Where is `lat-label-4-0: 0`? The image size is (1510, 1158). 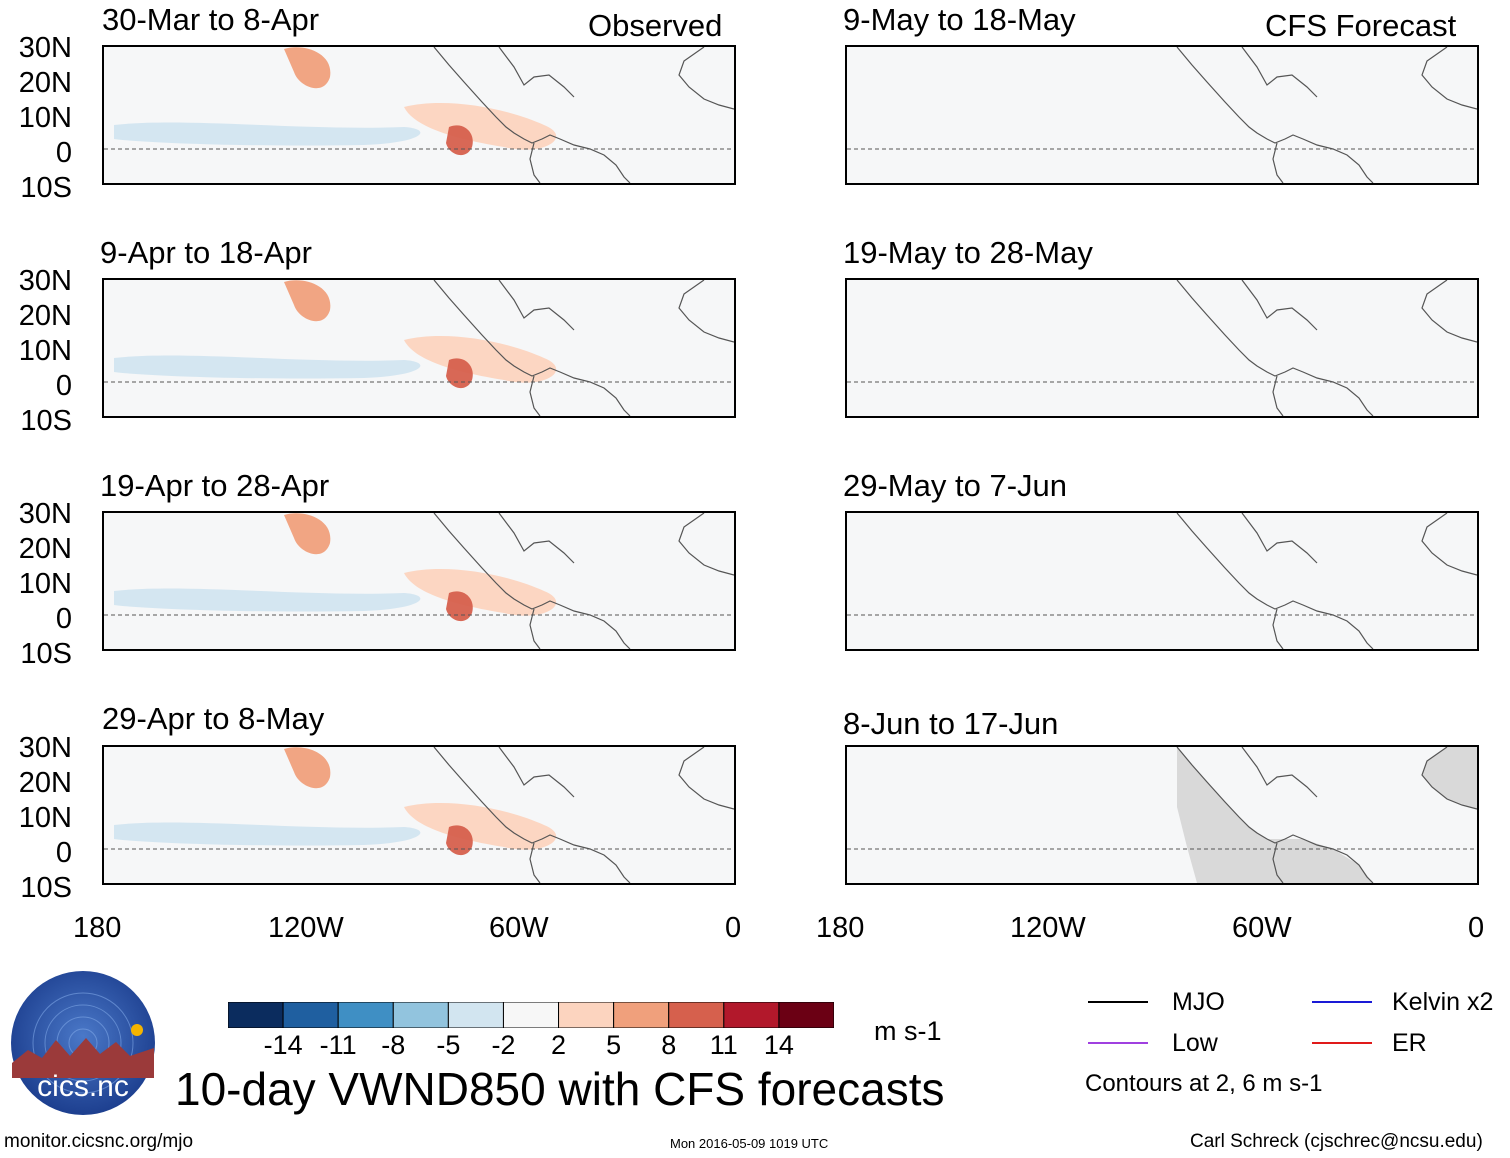
lat-label-4-0: 0 is located at coordinates (63, 853).